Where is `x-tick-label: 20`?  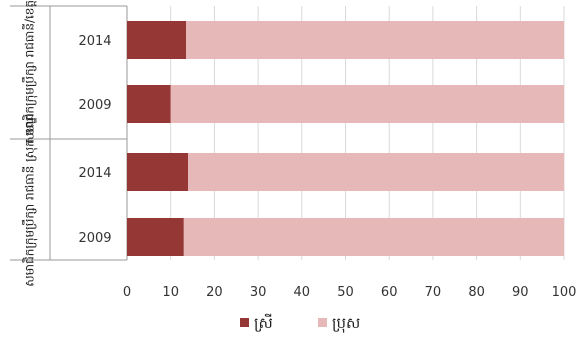
x-tick-label: 20 is located at coordinates (214, 292).